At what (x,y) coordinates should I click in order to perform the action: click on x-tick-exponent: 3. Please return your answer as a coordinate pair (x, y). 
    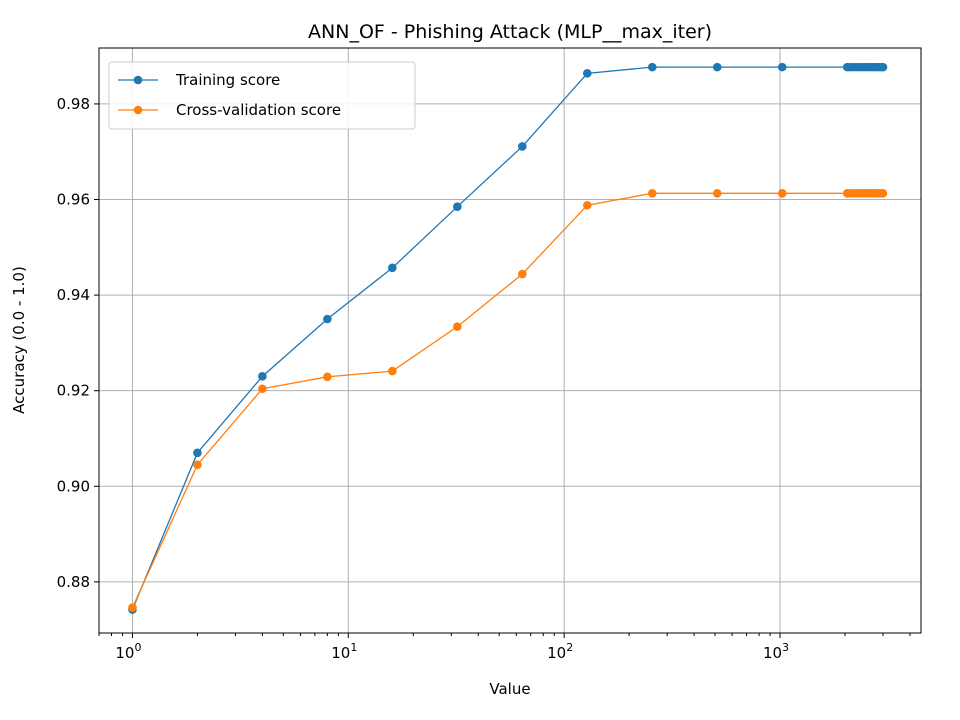
    Looking at the image, I should click on (785, 647).